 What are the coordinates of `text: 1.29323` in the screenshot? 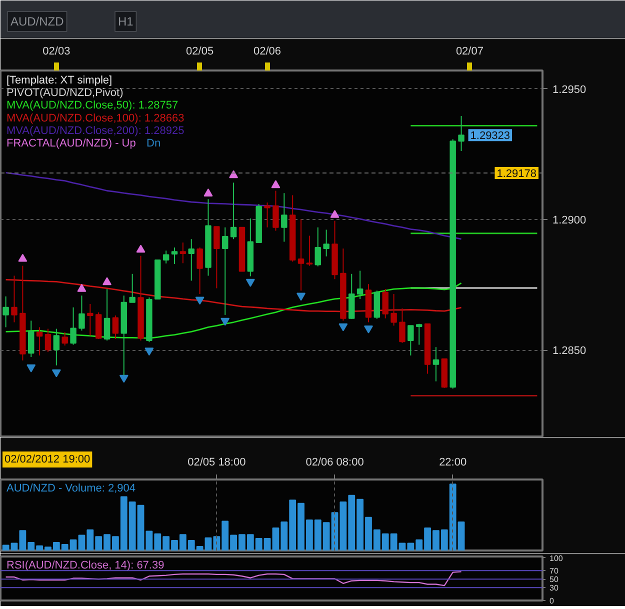 It's located at (490, 136).